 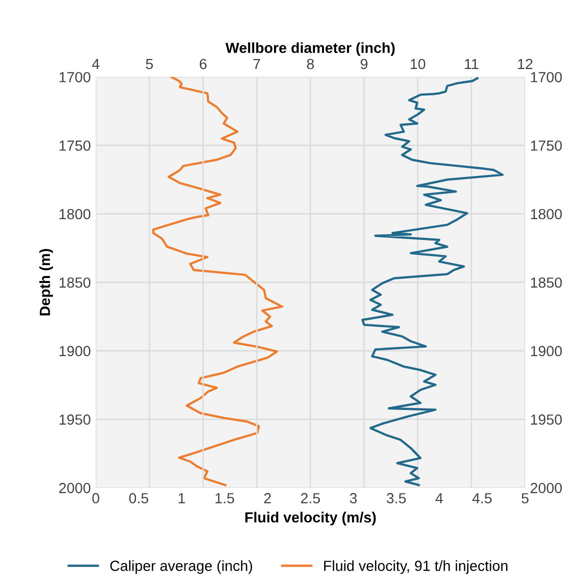 I want to click on y2-tick-label: 1700, so click(x=546, y=77).